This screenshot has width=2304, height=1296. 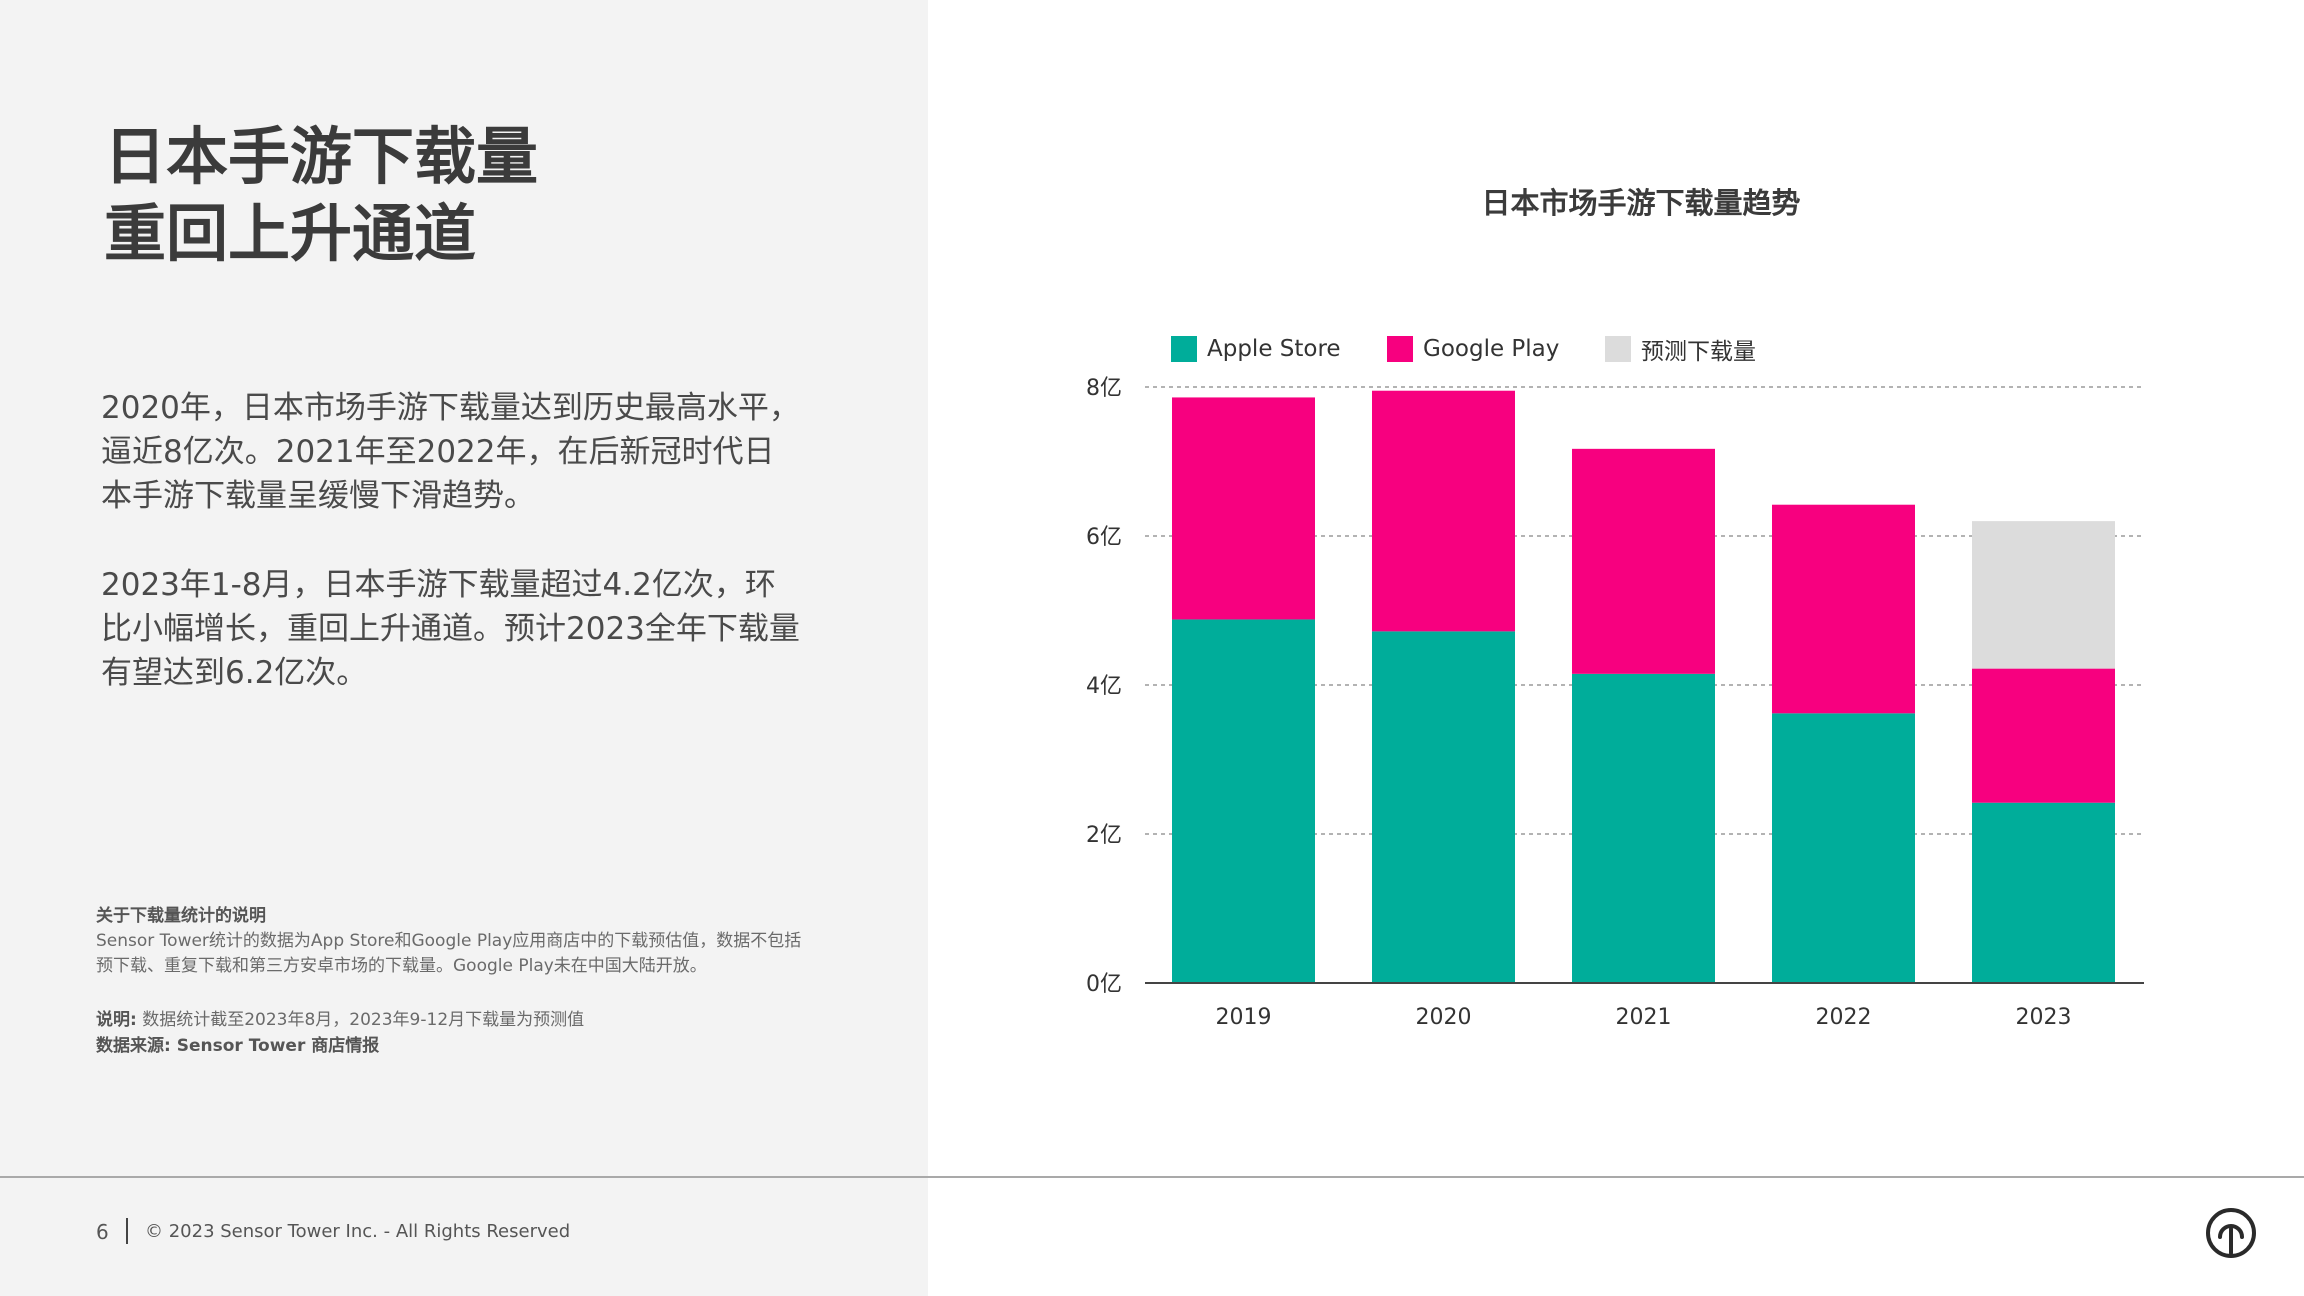 What do you see at coordinates (290, 233) in the screenshot?
I see `headline-line-2: 重回上升通道` at bounding box center [290, 233].